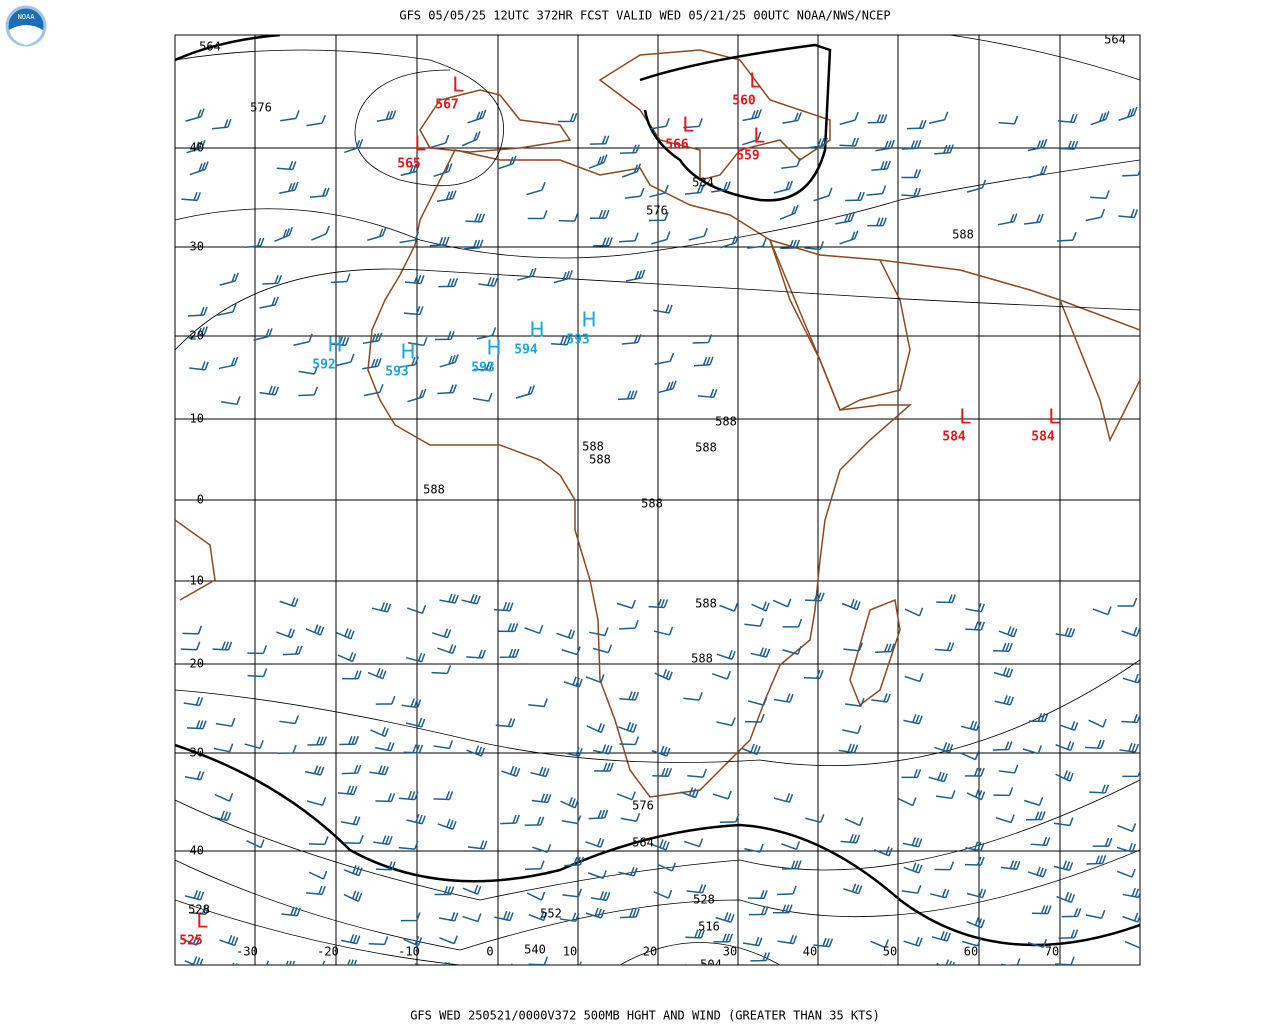  Describe the element at coordinates (570, 952) in the screenshot. I see `longitude-label: 10` at that location.